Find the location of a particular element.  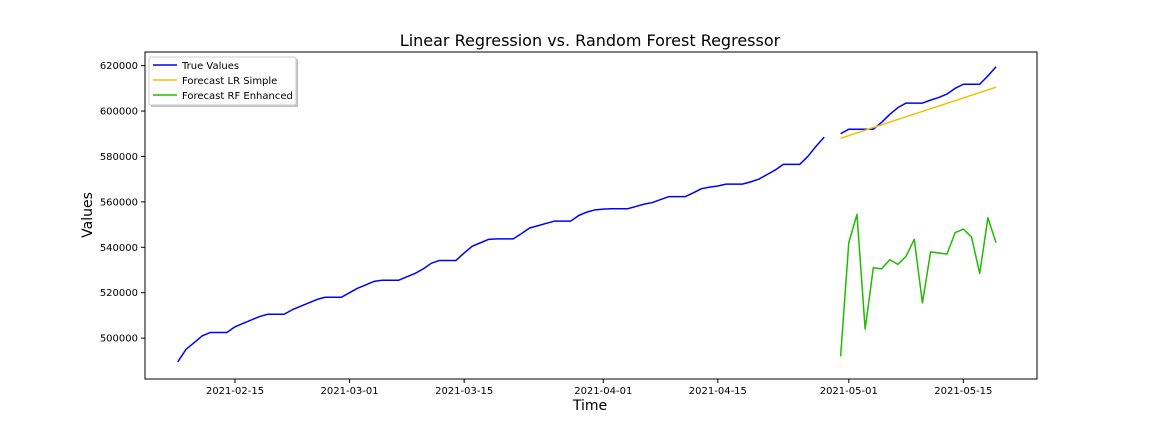

y-axis-label: Values is located at coordinates (88, 215).